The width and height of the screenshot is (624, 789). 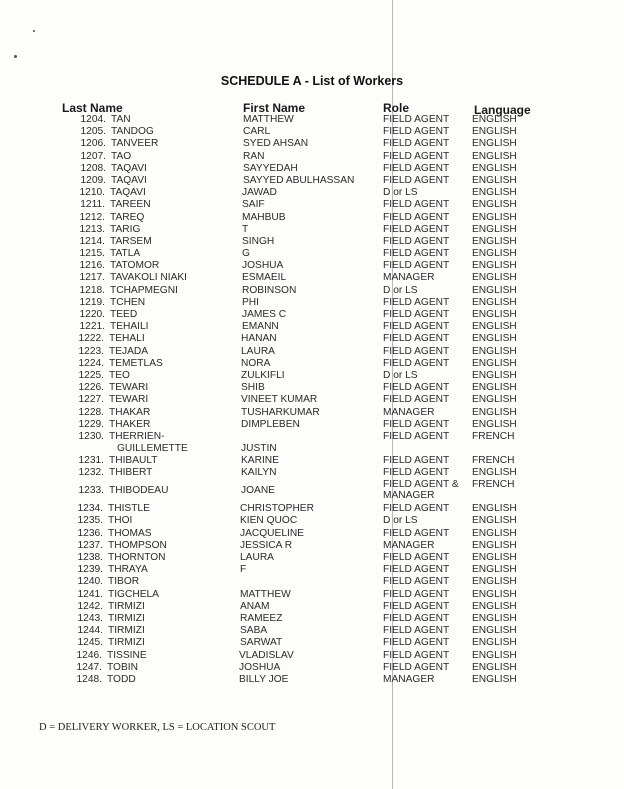 I want to click on last-name-continued: GUILLEMETTE, so click(x=152, y=448).